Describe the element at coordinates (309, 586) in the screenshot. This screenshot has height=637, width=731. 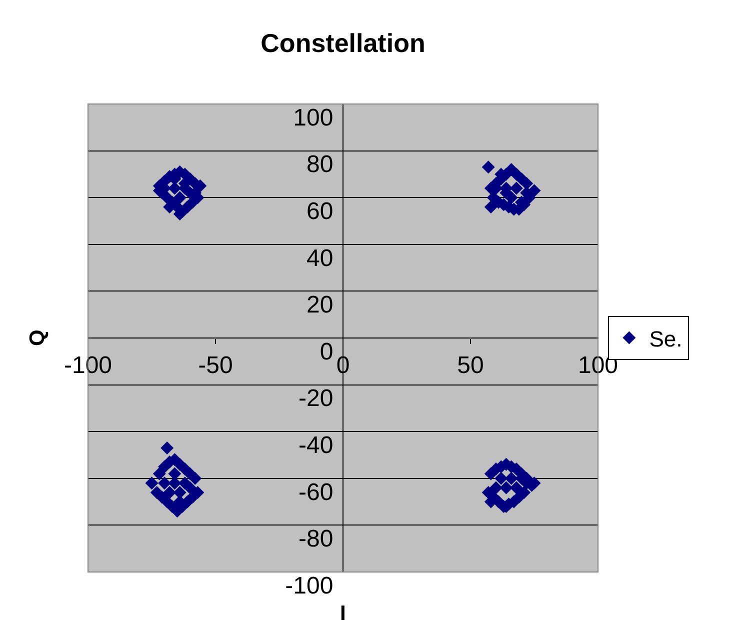
I see `y-tick-label: -100` at that location.